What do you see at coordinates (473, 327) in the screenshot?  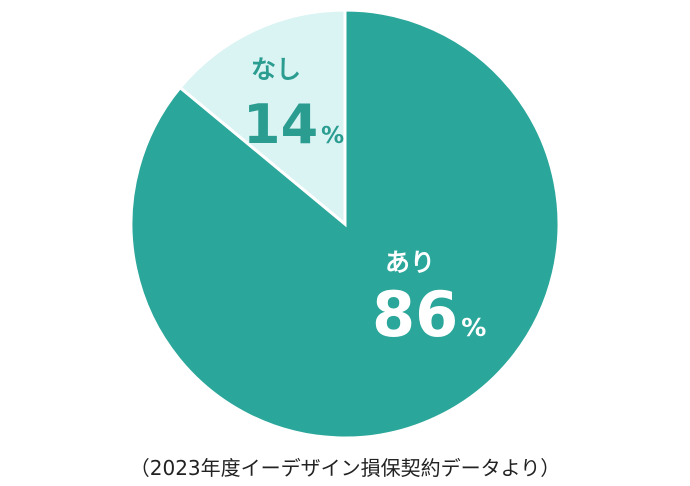 I see `slice-value-unit-0: %` at bounding box center [473, 327].